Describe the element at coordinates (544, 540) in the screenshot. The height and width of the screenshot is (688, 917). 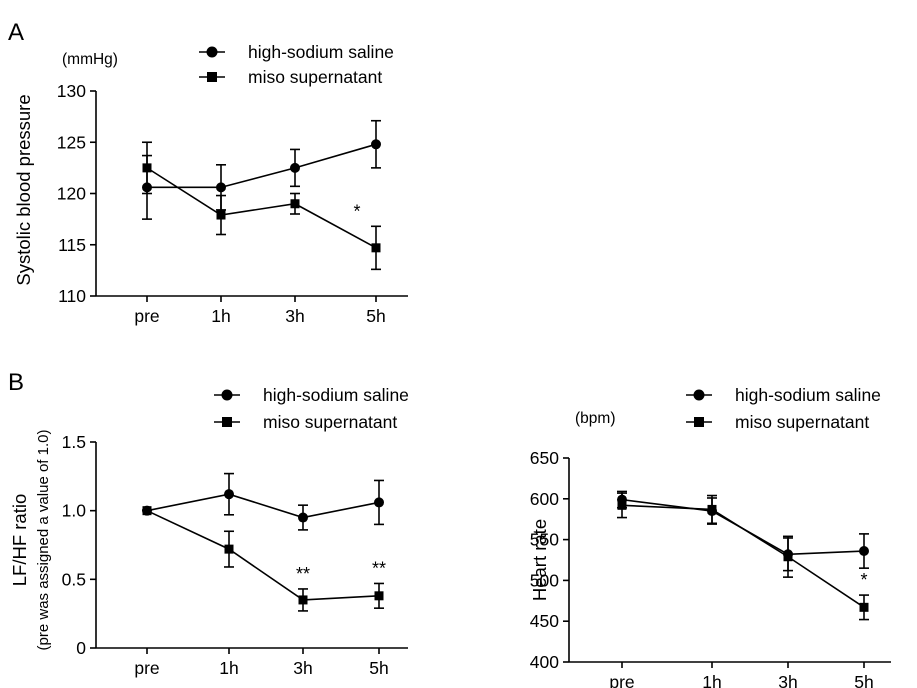
I see `y-tick-label: 550` at that location.